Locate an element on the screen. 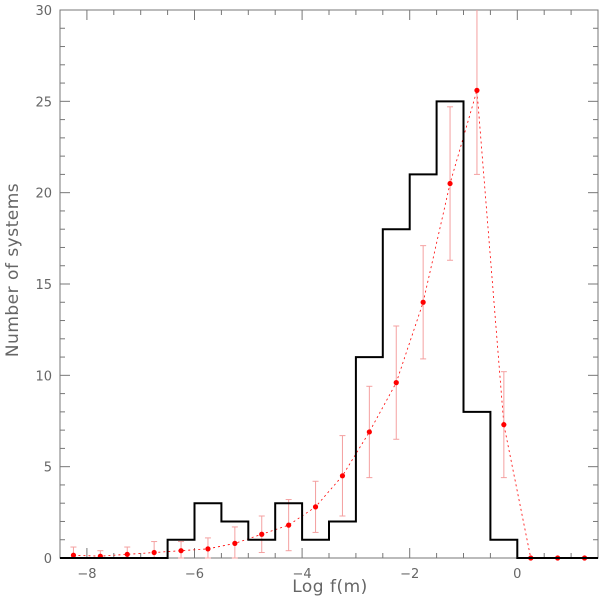 The width and height of the screenshot is (600, 600). y-tick-label: 30 is located at coordinates (43, 11).